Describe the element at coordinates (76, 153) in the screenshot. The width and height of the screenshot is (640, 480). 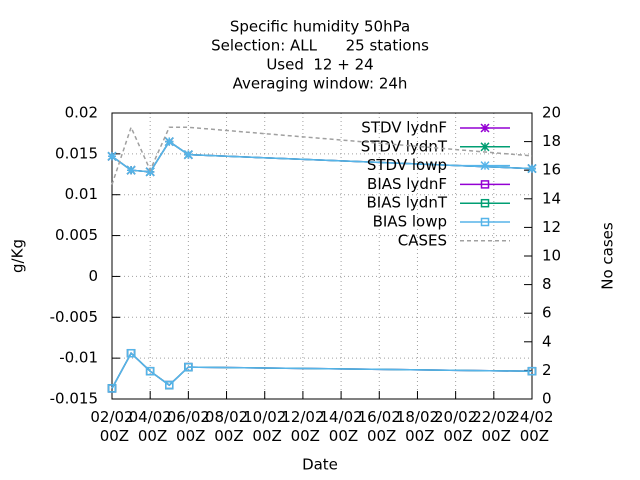
I see `y-tick-label: 0.015` at that location.